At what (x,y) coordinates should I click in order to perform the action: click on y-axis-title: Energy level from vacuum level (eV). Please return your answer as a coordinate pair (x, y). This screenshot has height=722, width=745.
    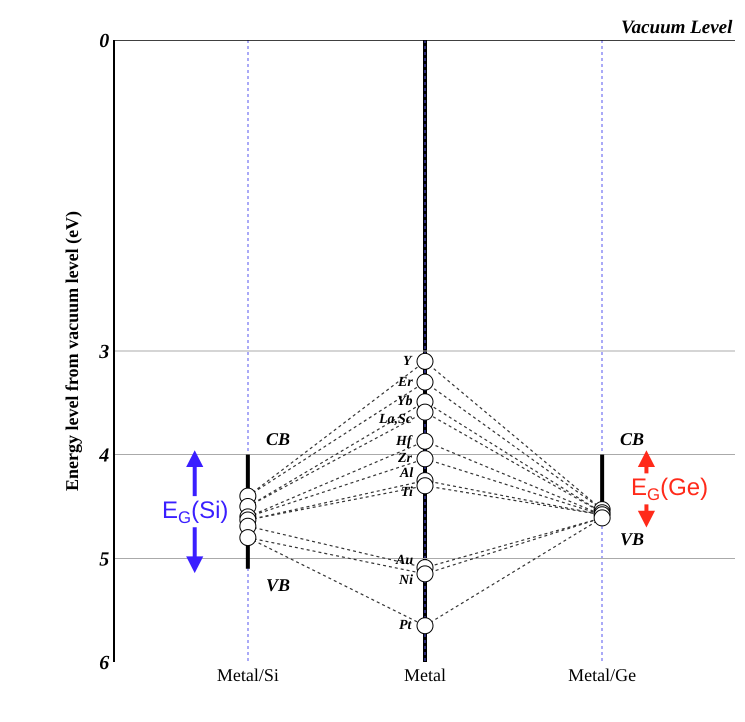
    Looking at the image, I should click on (72, 351).